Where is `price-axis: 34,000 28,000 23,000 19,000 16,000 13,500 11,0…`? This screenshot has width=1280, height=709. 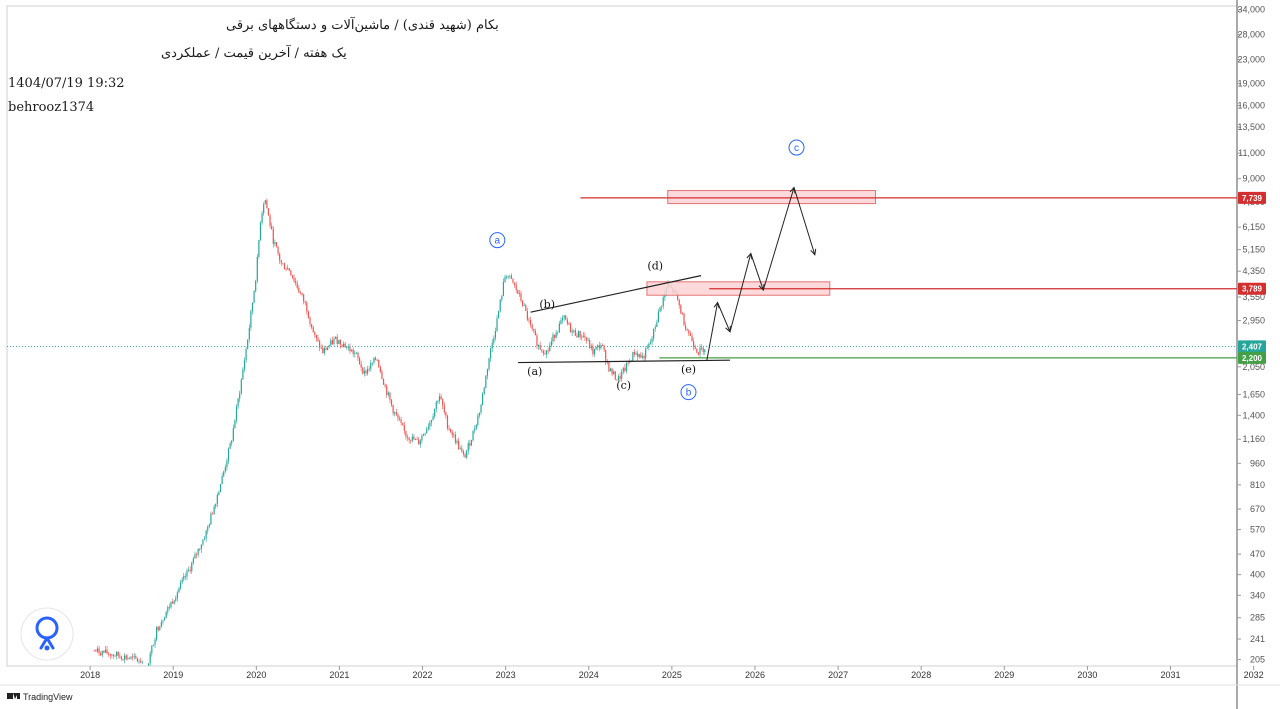 price-axis: 34,000 28,000 23,000 19,000 16,000 13,500 11,0… is located at coordinates (1251, 335).